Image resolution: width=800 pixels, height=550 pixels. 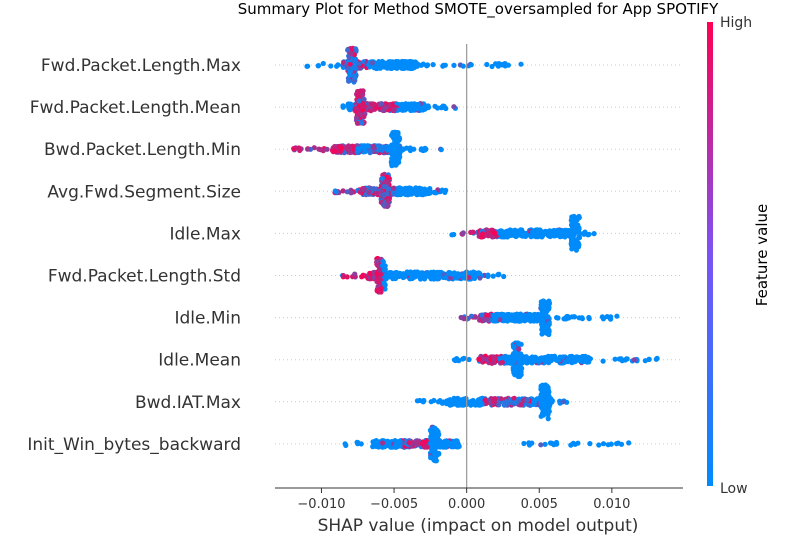 I want to click on colorbar, so click(x=710, y=254).